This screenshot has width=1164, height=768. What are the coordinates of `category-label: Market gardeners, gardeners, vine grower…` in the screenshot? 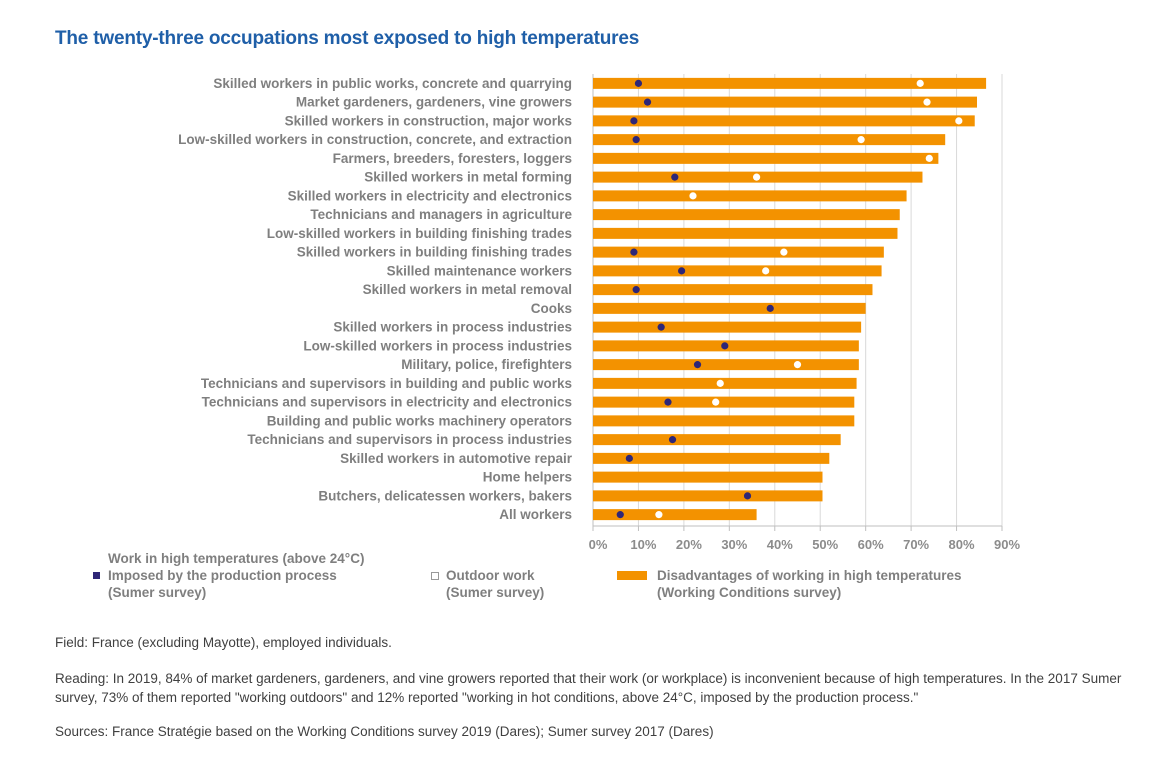 It's located at (434, 102).